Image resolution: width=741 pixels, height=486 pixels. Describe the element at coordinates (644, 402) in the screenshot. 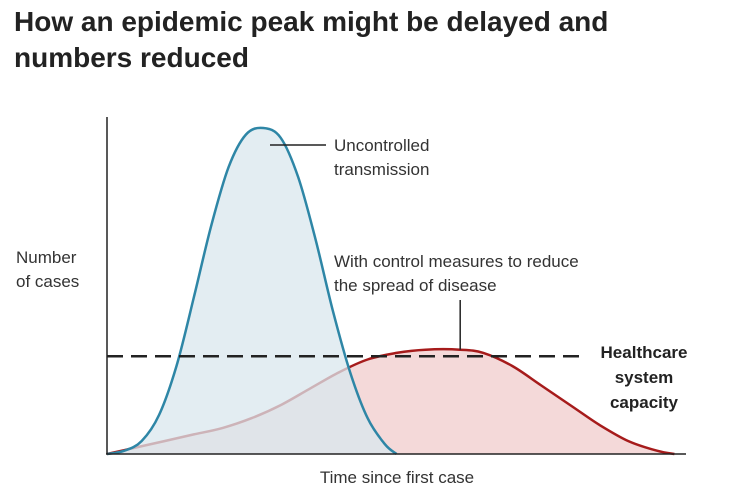

I see `capacity-label-line-3: capacity` at that location.